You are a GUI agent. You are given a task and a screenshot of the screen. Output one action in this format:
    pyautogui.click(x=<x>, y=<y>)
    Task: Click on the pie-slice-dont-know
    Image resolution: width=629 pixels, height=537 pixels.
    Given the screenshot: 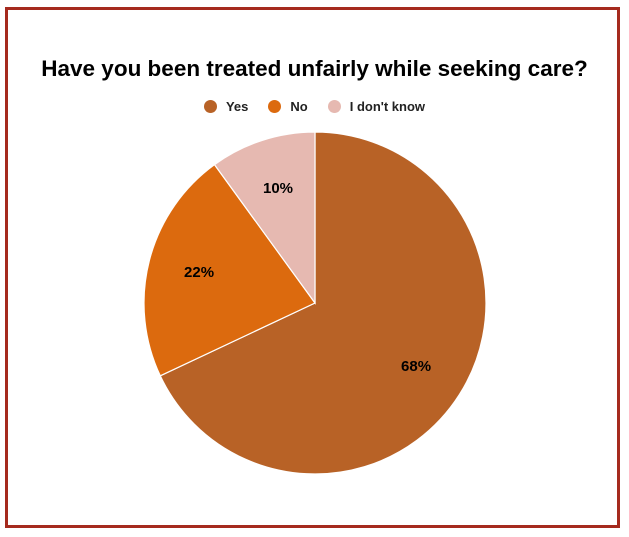 What is the action you would take?
    pyautogui.click(x=264, y=218)
    